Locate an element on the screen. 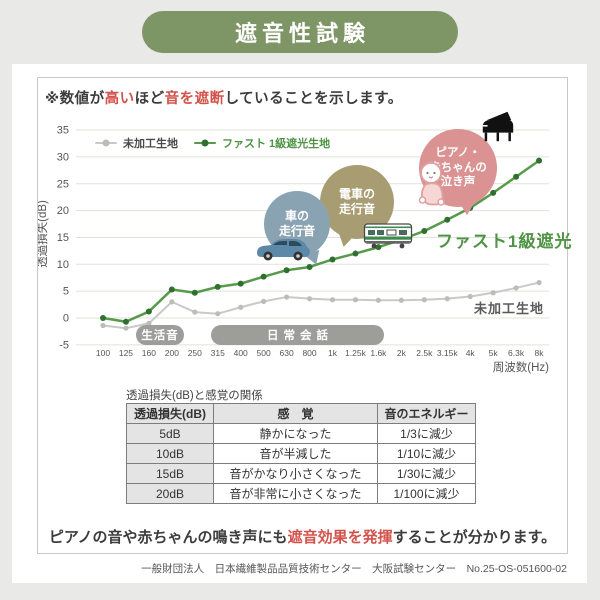 Image resolution: width=600 pixels, height=600 pixels. bubble-line: 車の is located at coordinates (296, 216).